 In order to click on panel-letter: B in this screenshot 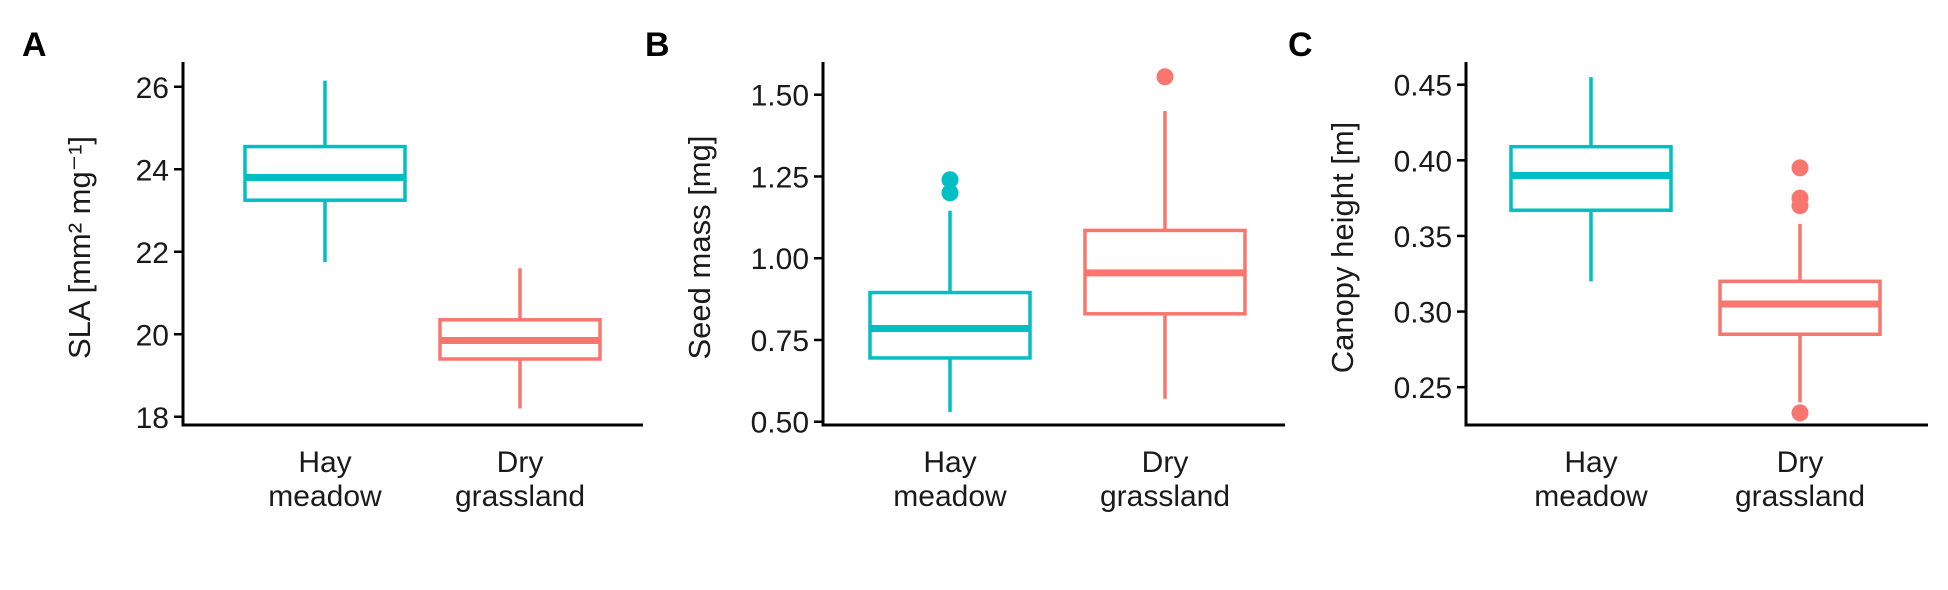, I will do `click(657, 45)`.